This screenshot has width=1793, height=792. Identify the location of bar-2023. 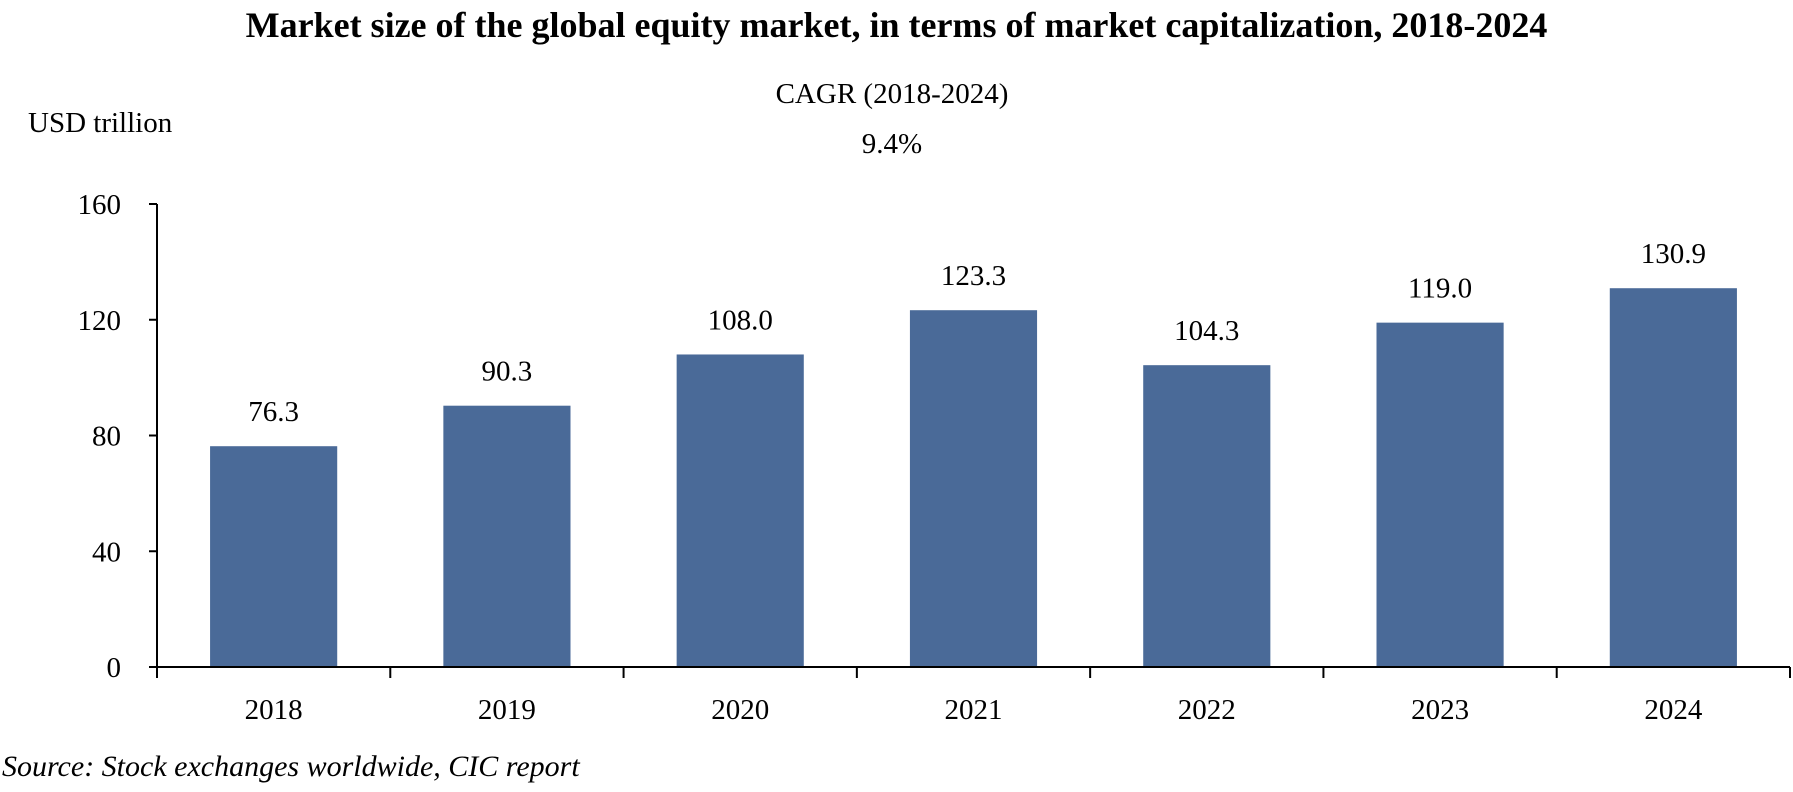
(1440, 494).